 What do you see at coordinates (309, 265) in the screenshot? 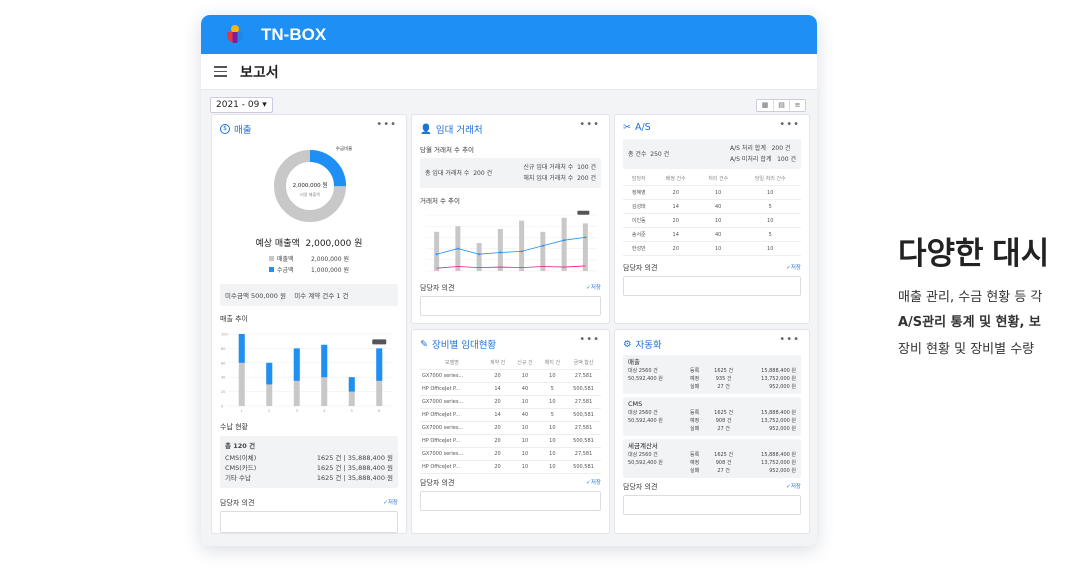
I see `sales-legend: 매출액 2,000,000 원 수금액 1,000,000 원` at bounding box center [309, 265].